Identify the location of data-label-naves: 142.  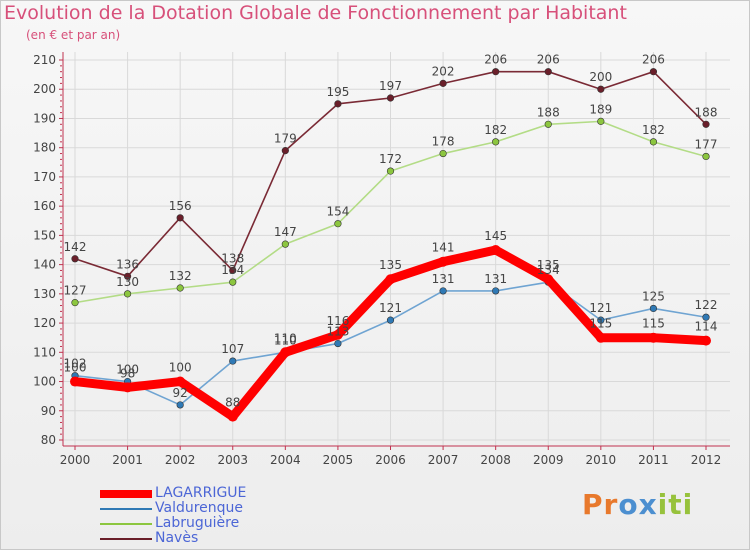
(75, 247).